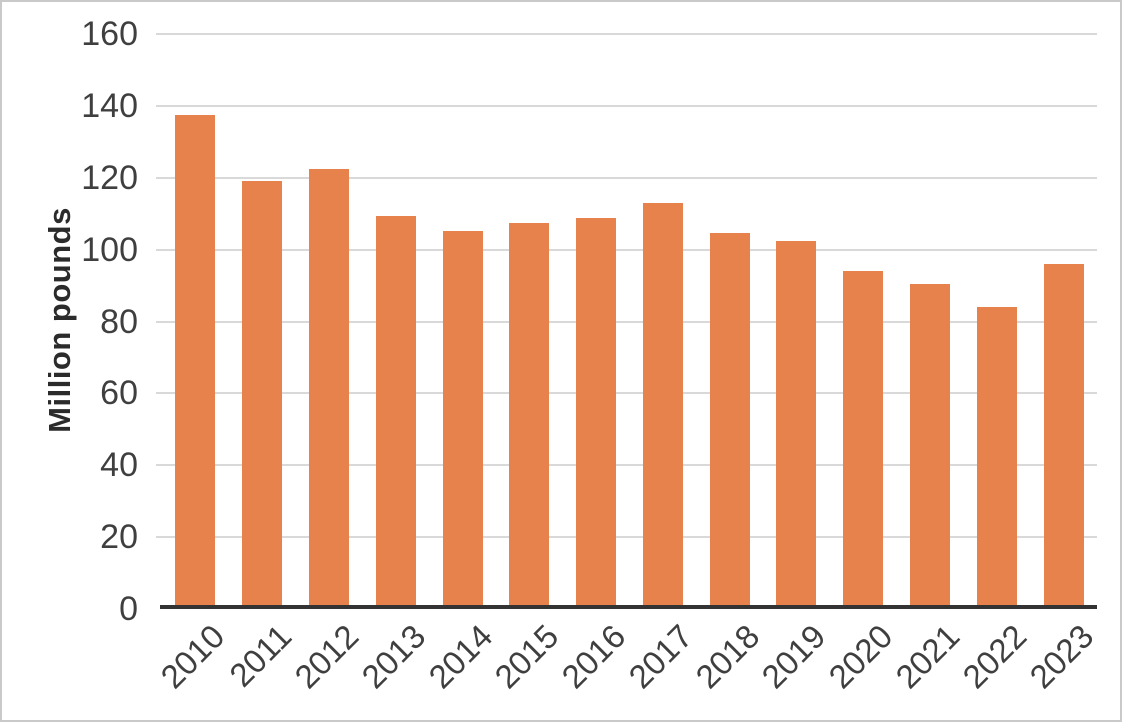 This screenshot has width=1122, height=722. What do you see at coordinates (128, 609) in the screenshot?
I see `y-axis-tick-label: 0` at bounding box center [128, 609].